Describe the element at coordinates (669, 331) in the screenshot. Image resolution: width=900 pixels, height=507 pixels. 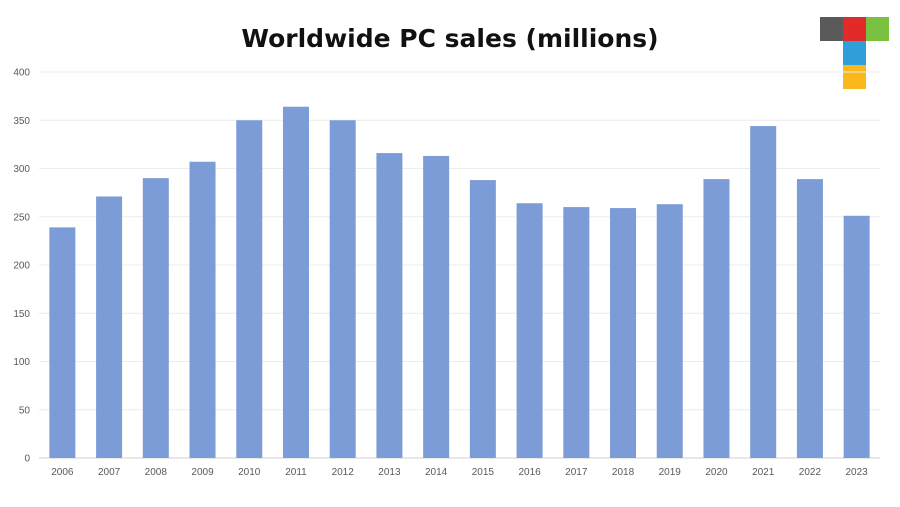
I see `bar-2019` at that location.